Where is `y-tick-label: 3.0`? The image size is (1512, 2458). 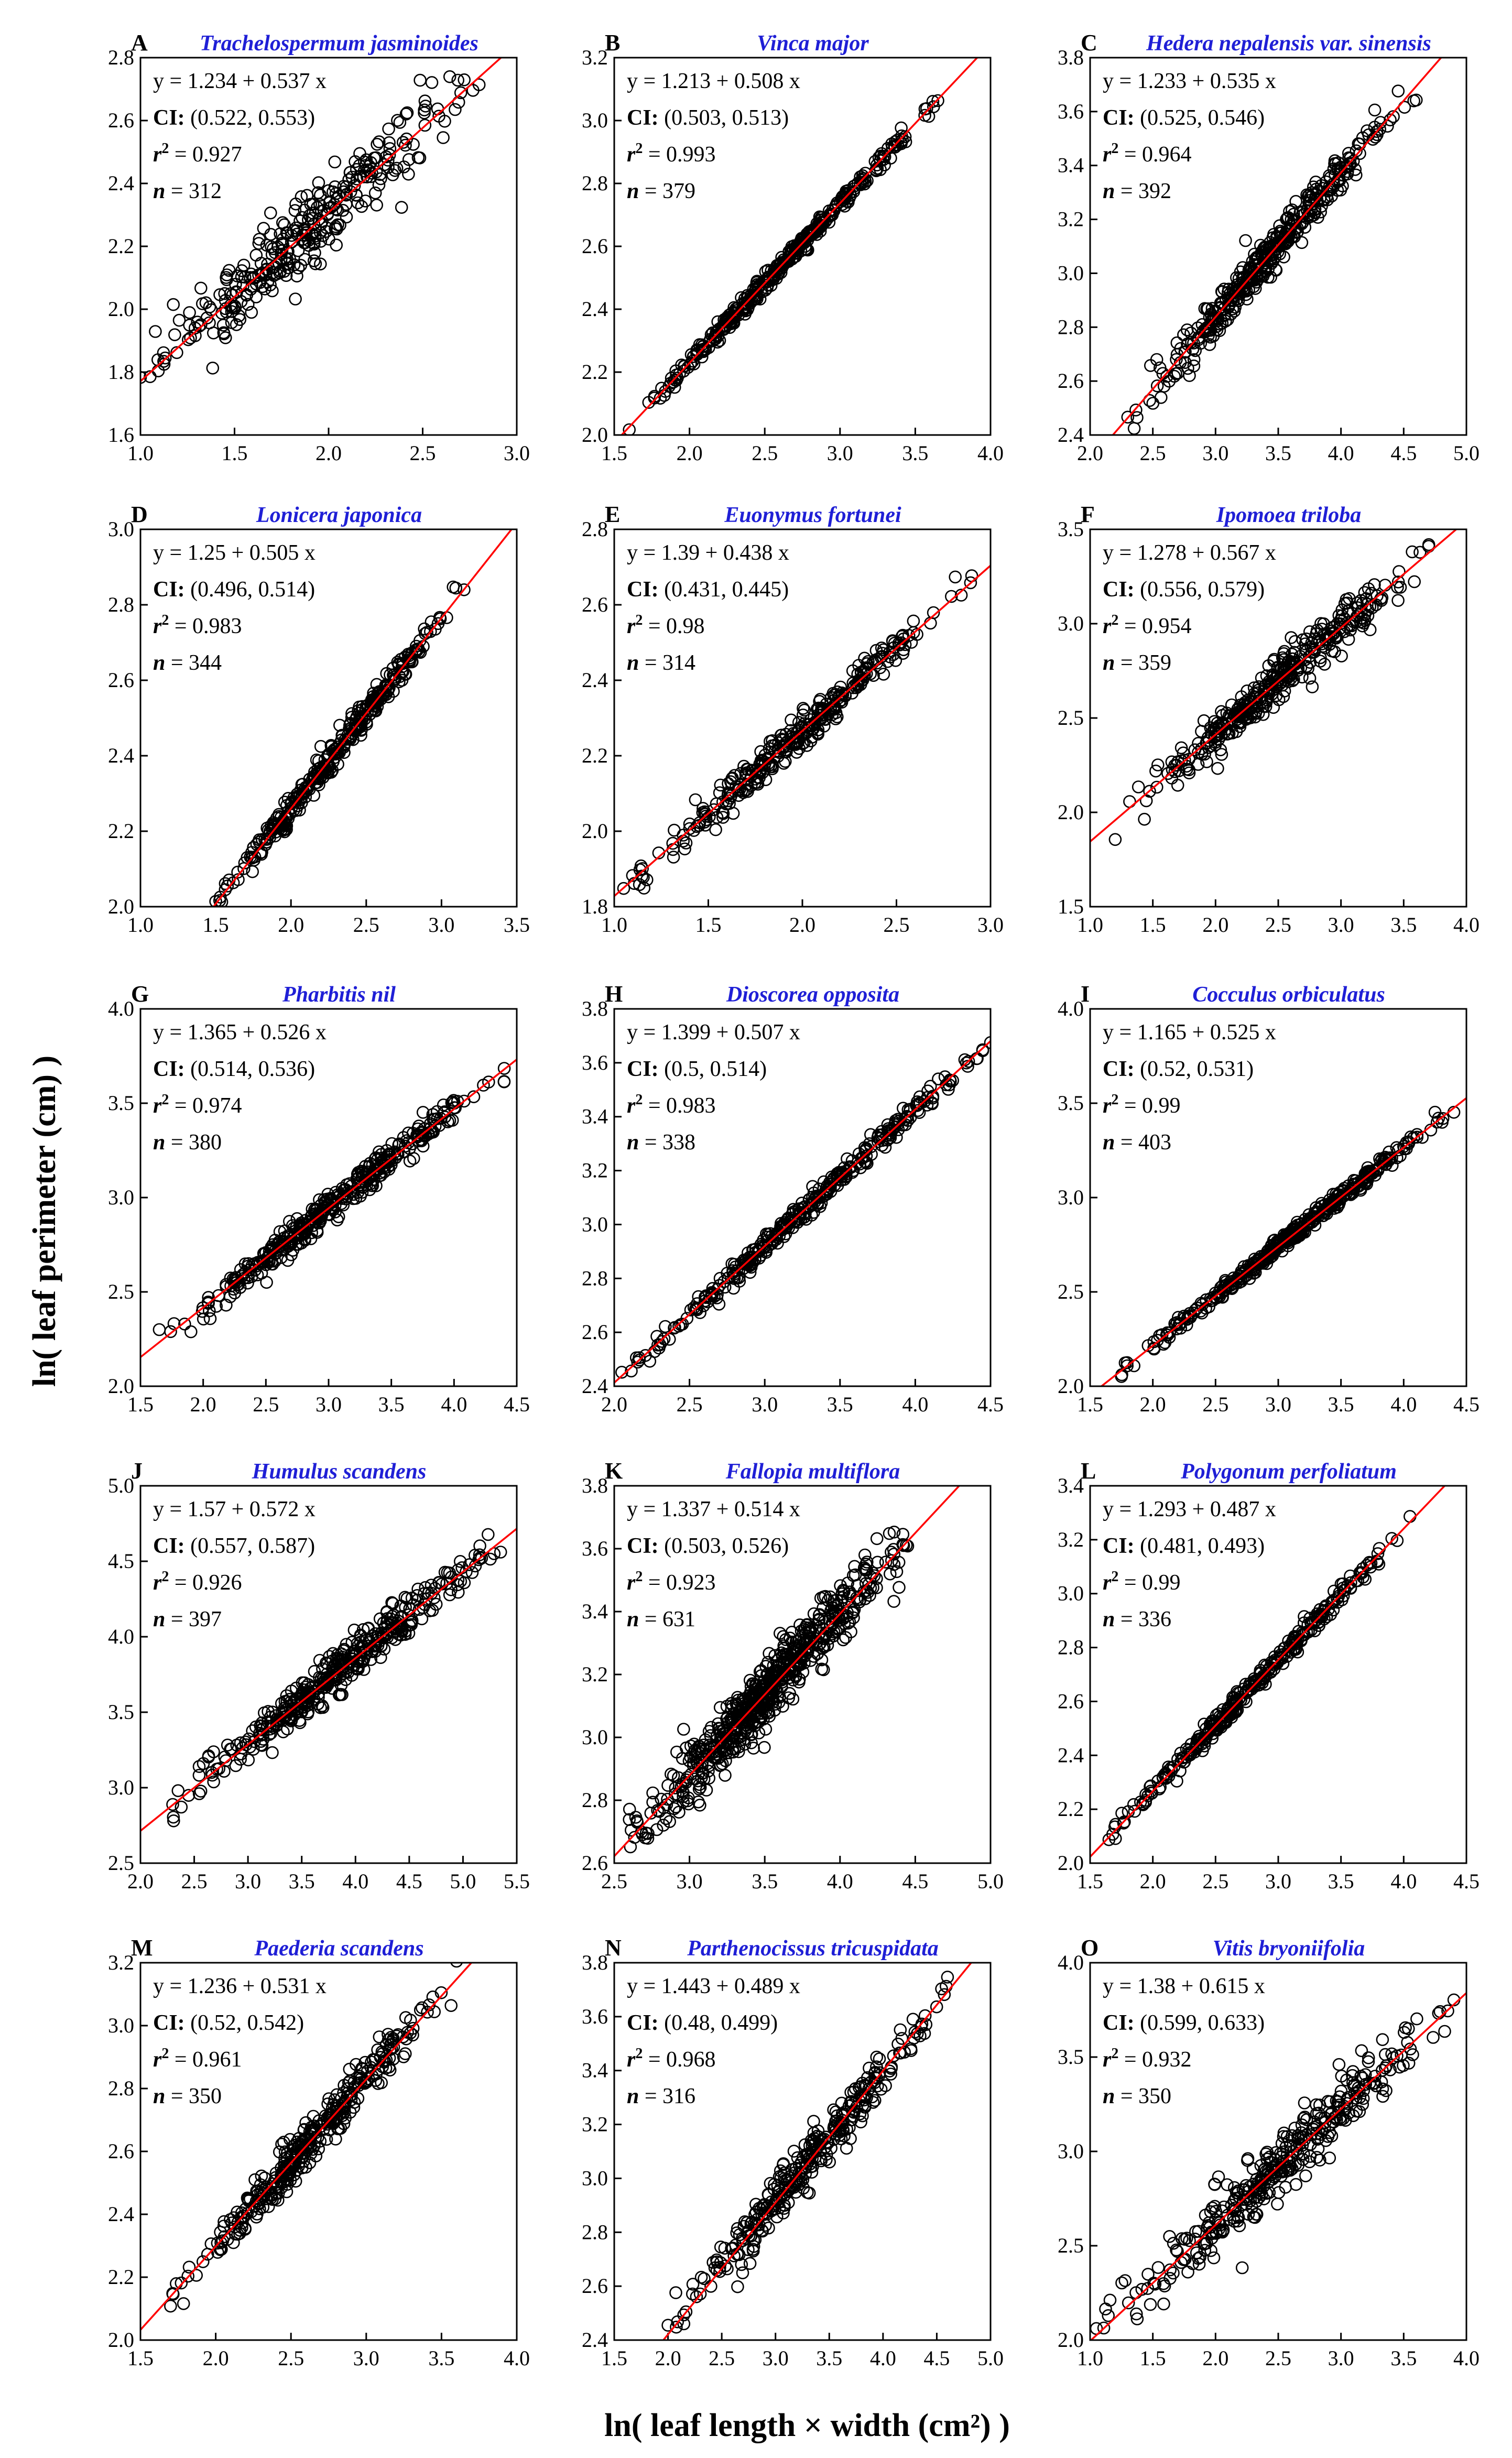 y-tick-label: 3.0 is located at coordinates (1071, 623).